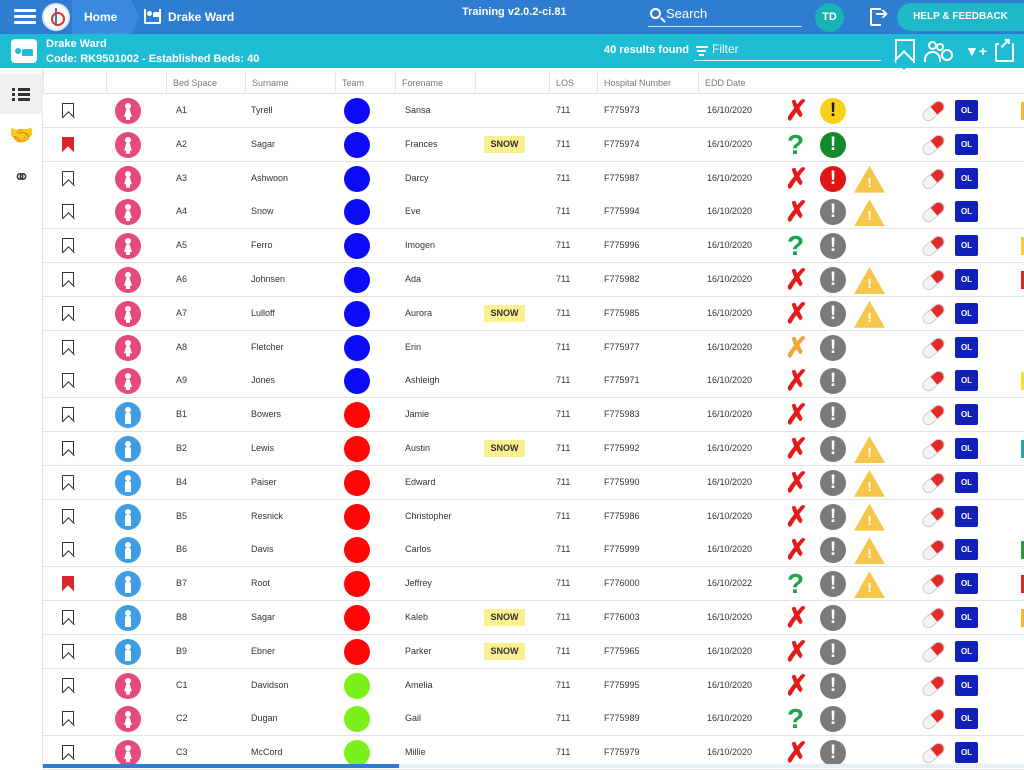 The width and height of the screenshot is (1024, 770). Describe the element at coordinates (976, 51) in the screenshot. I see `funnel-plus-icon: ▼+` at that location.